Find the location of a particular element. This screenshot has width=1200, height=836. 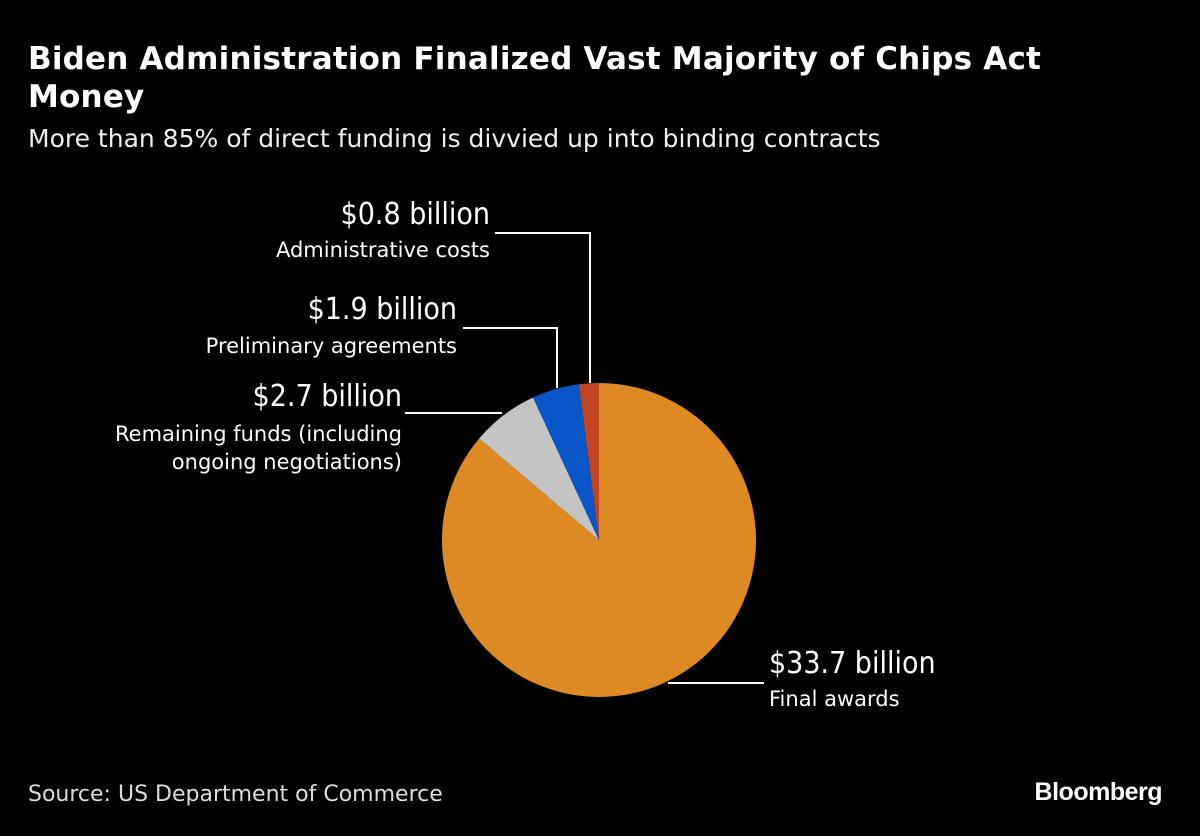

label-value-final: $33.7 billion is located at coordinates (852, 663).